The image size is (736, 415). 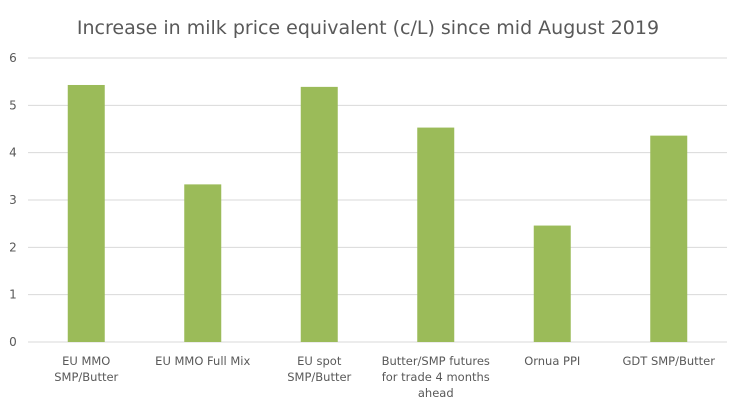 I want to click on y-tick-label: 2, so click(x=13, y=247).